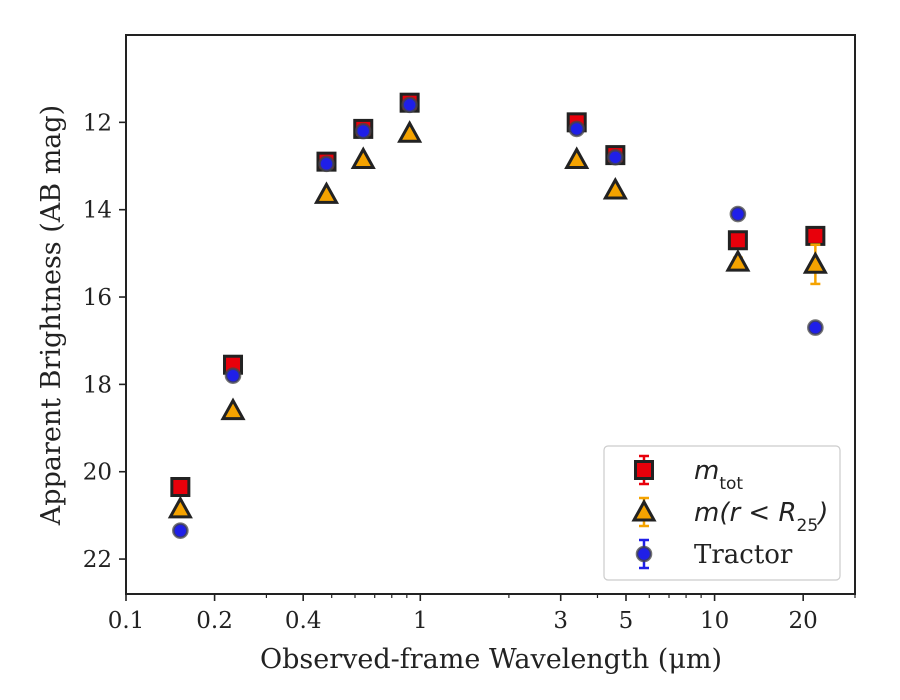 Image resolution: width=900 pixels, height=700 pixels. I want to click on x-tick-label: 0.4, so click(303, 621).